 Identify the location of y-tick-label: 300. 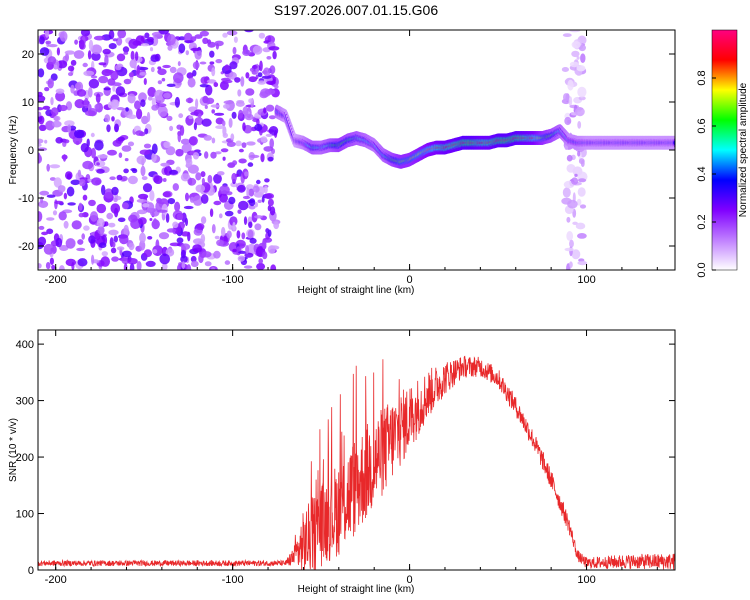
(25, 402).